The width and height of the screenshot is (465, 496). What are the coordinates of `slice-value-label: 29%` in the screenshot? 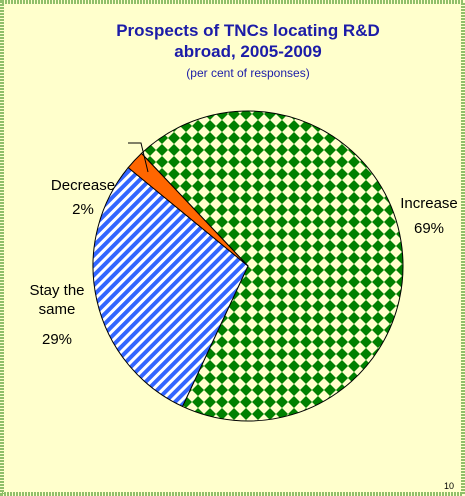 It's located at (57, 339).